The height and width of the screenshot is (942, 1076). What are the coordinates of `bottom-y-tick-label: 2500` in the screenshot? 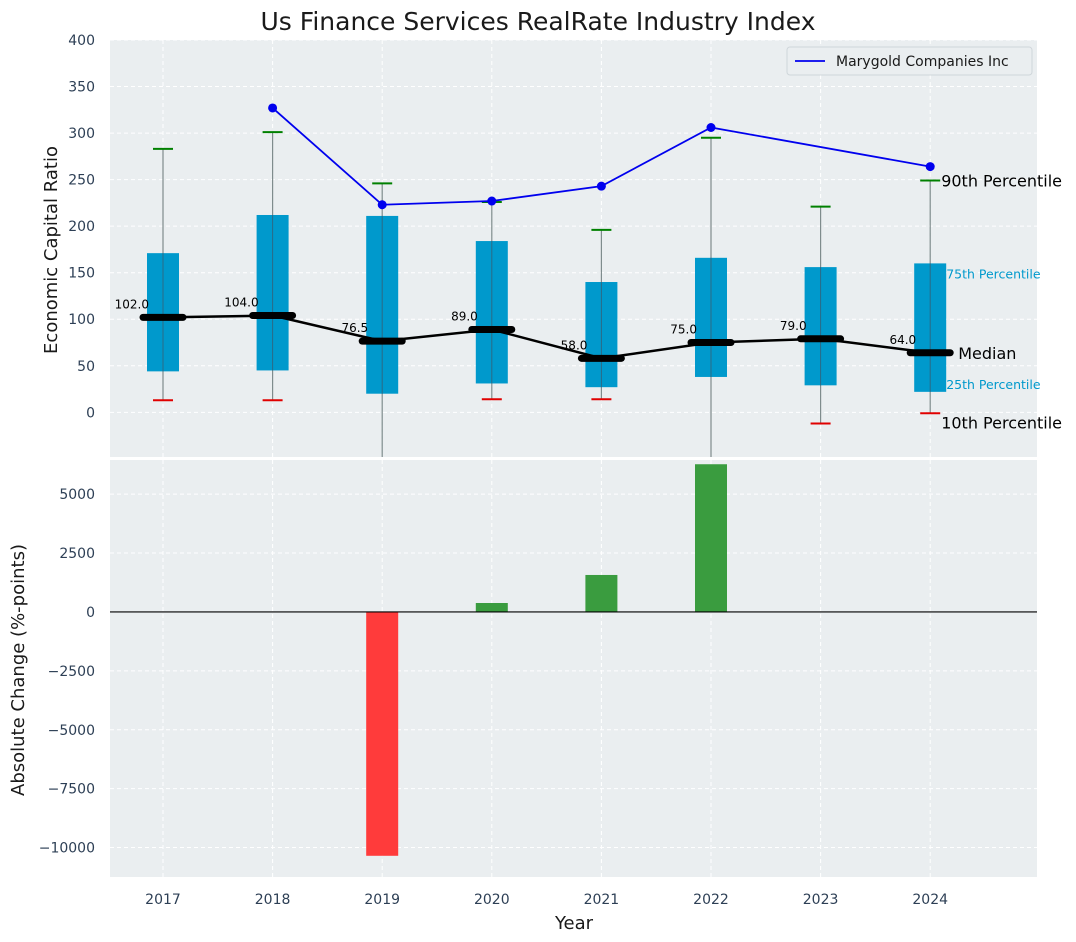 It's located at (77, 554).